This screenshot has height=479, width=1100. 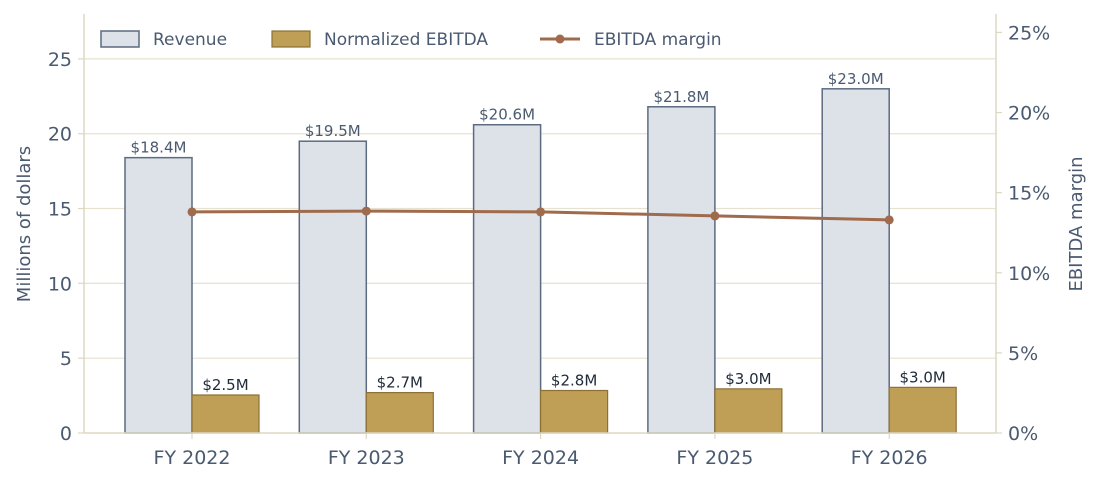 I want to click on x-tick-label: FY 2023, so click(x=366, y=458).